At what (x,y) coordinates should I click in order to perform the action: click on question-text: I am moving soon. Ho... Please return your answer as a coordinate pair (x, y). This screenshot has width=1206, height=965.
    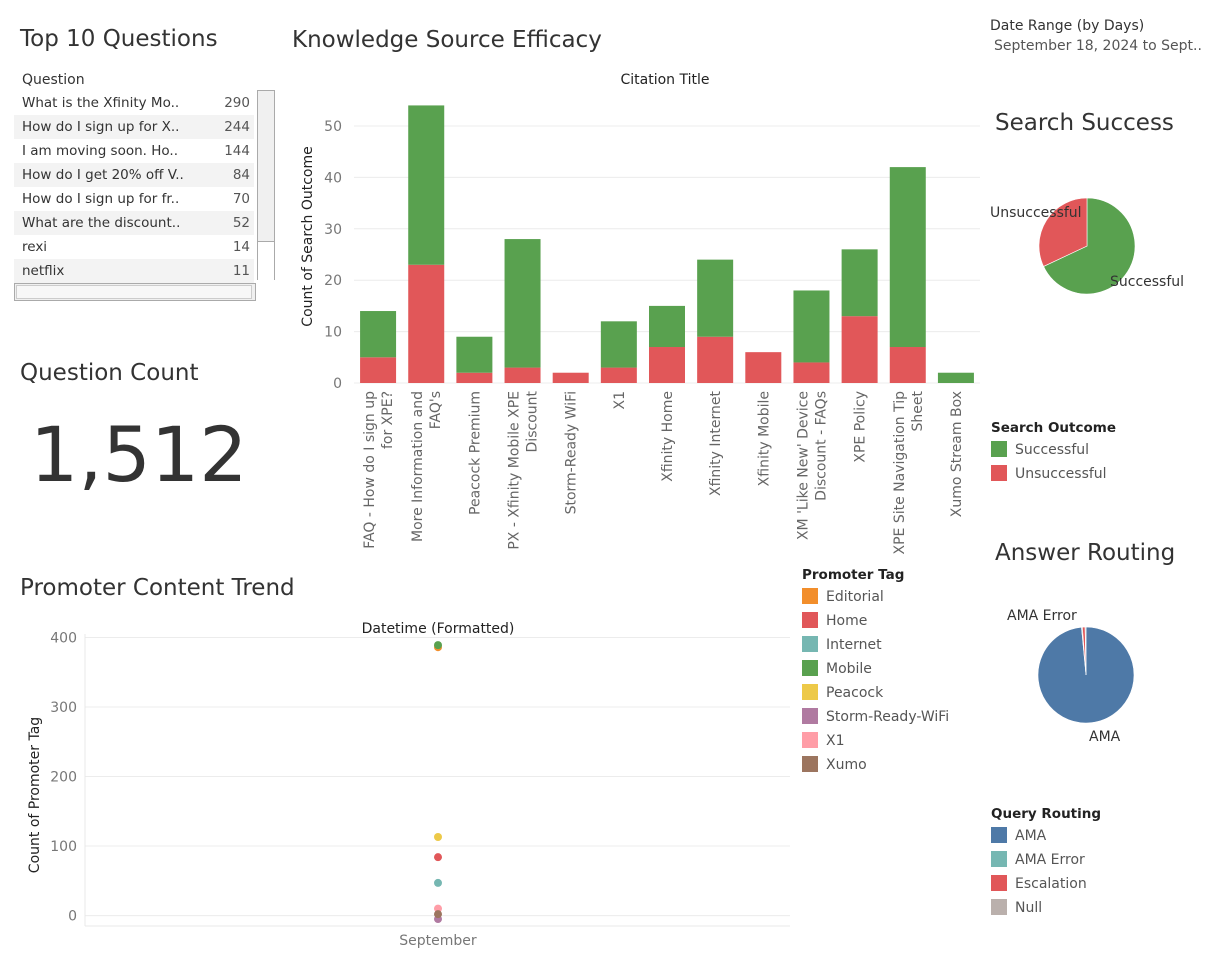
    Looking at the image, I should click on (100, 151).